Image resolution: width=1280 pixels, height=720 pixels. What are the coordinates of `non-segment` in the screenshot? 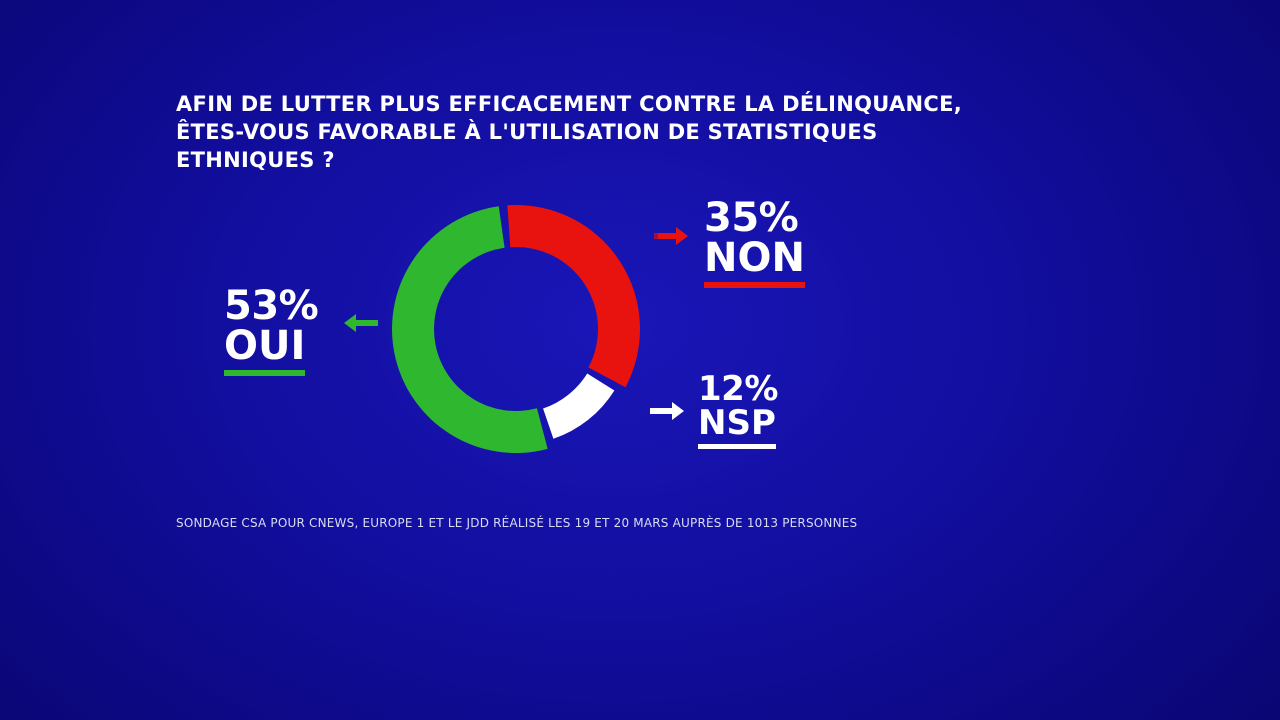 It's located at (573, 296).